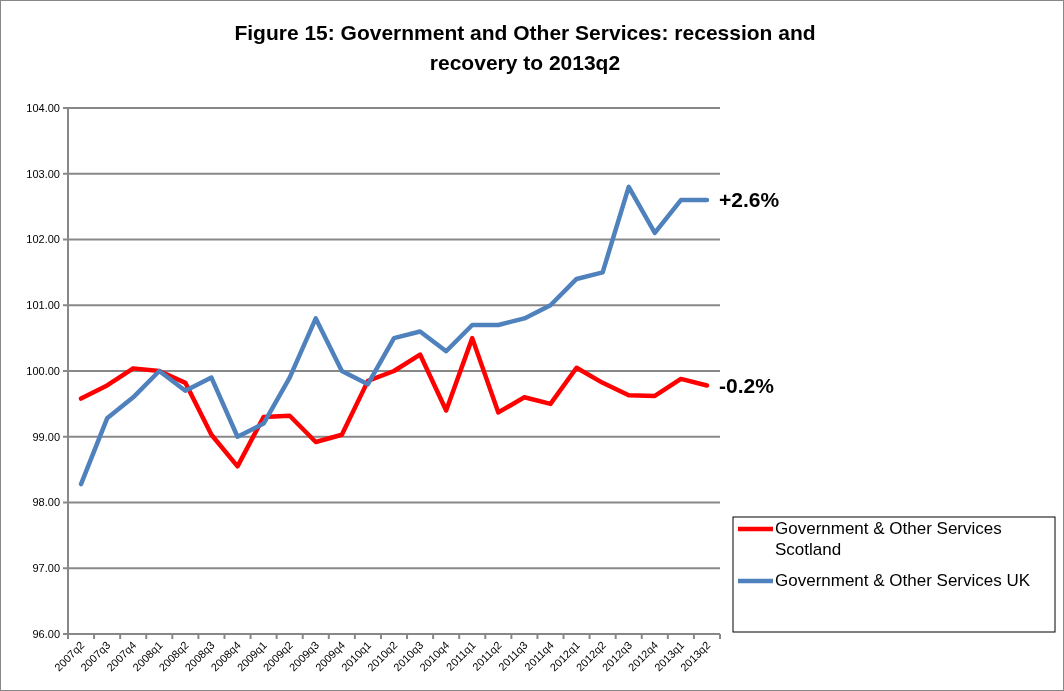 The width and height of the screenshot is (1064, 691). I want to click on y-tick-label: 99.00, so click(46, 436).